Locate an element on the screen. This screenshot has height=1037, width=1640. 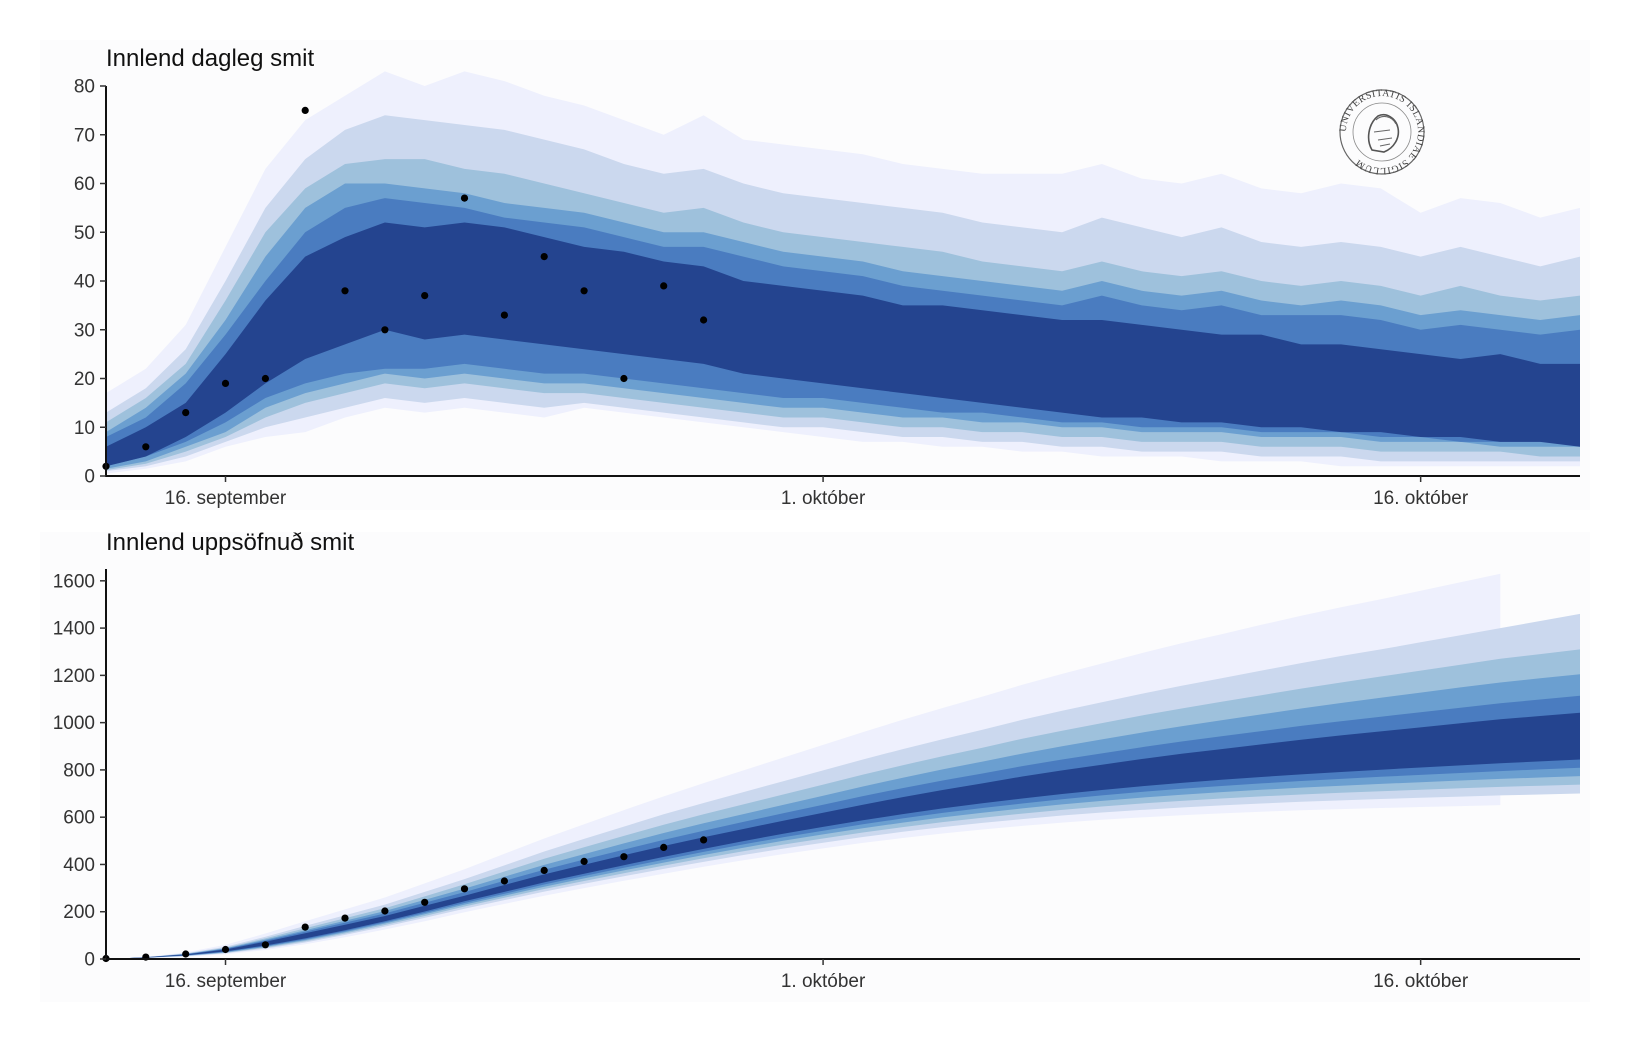
cumulative-y-tick-label: 1200 is located at coordinates (74, 676).